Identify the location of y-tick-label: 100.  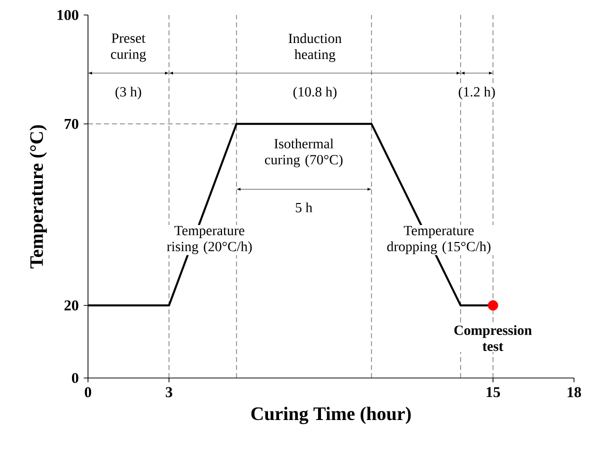
(68, 15).